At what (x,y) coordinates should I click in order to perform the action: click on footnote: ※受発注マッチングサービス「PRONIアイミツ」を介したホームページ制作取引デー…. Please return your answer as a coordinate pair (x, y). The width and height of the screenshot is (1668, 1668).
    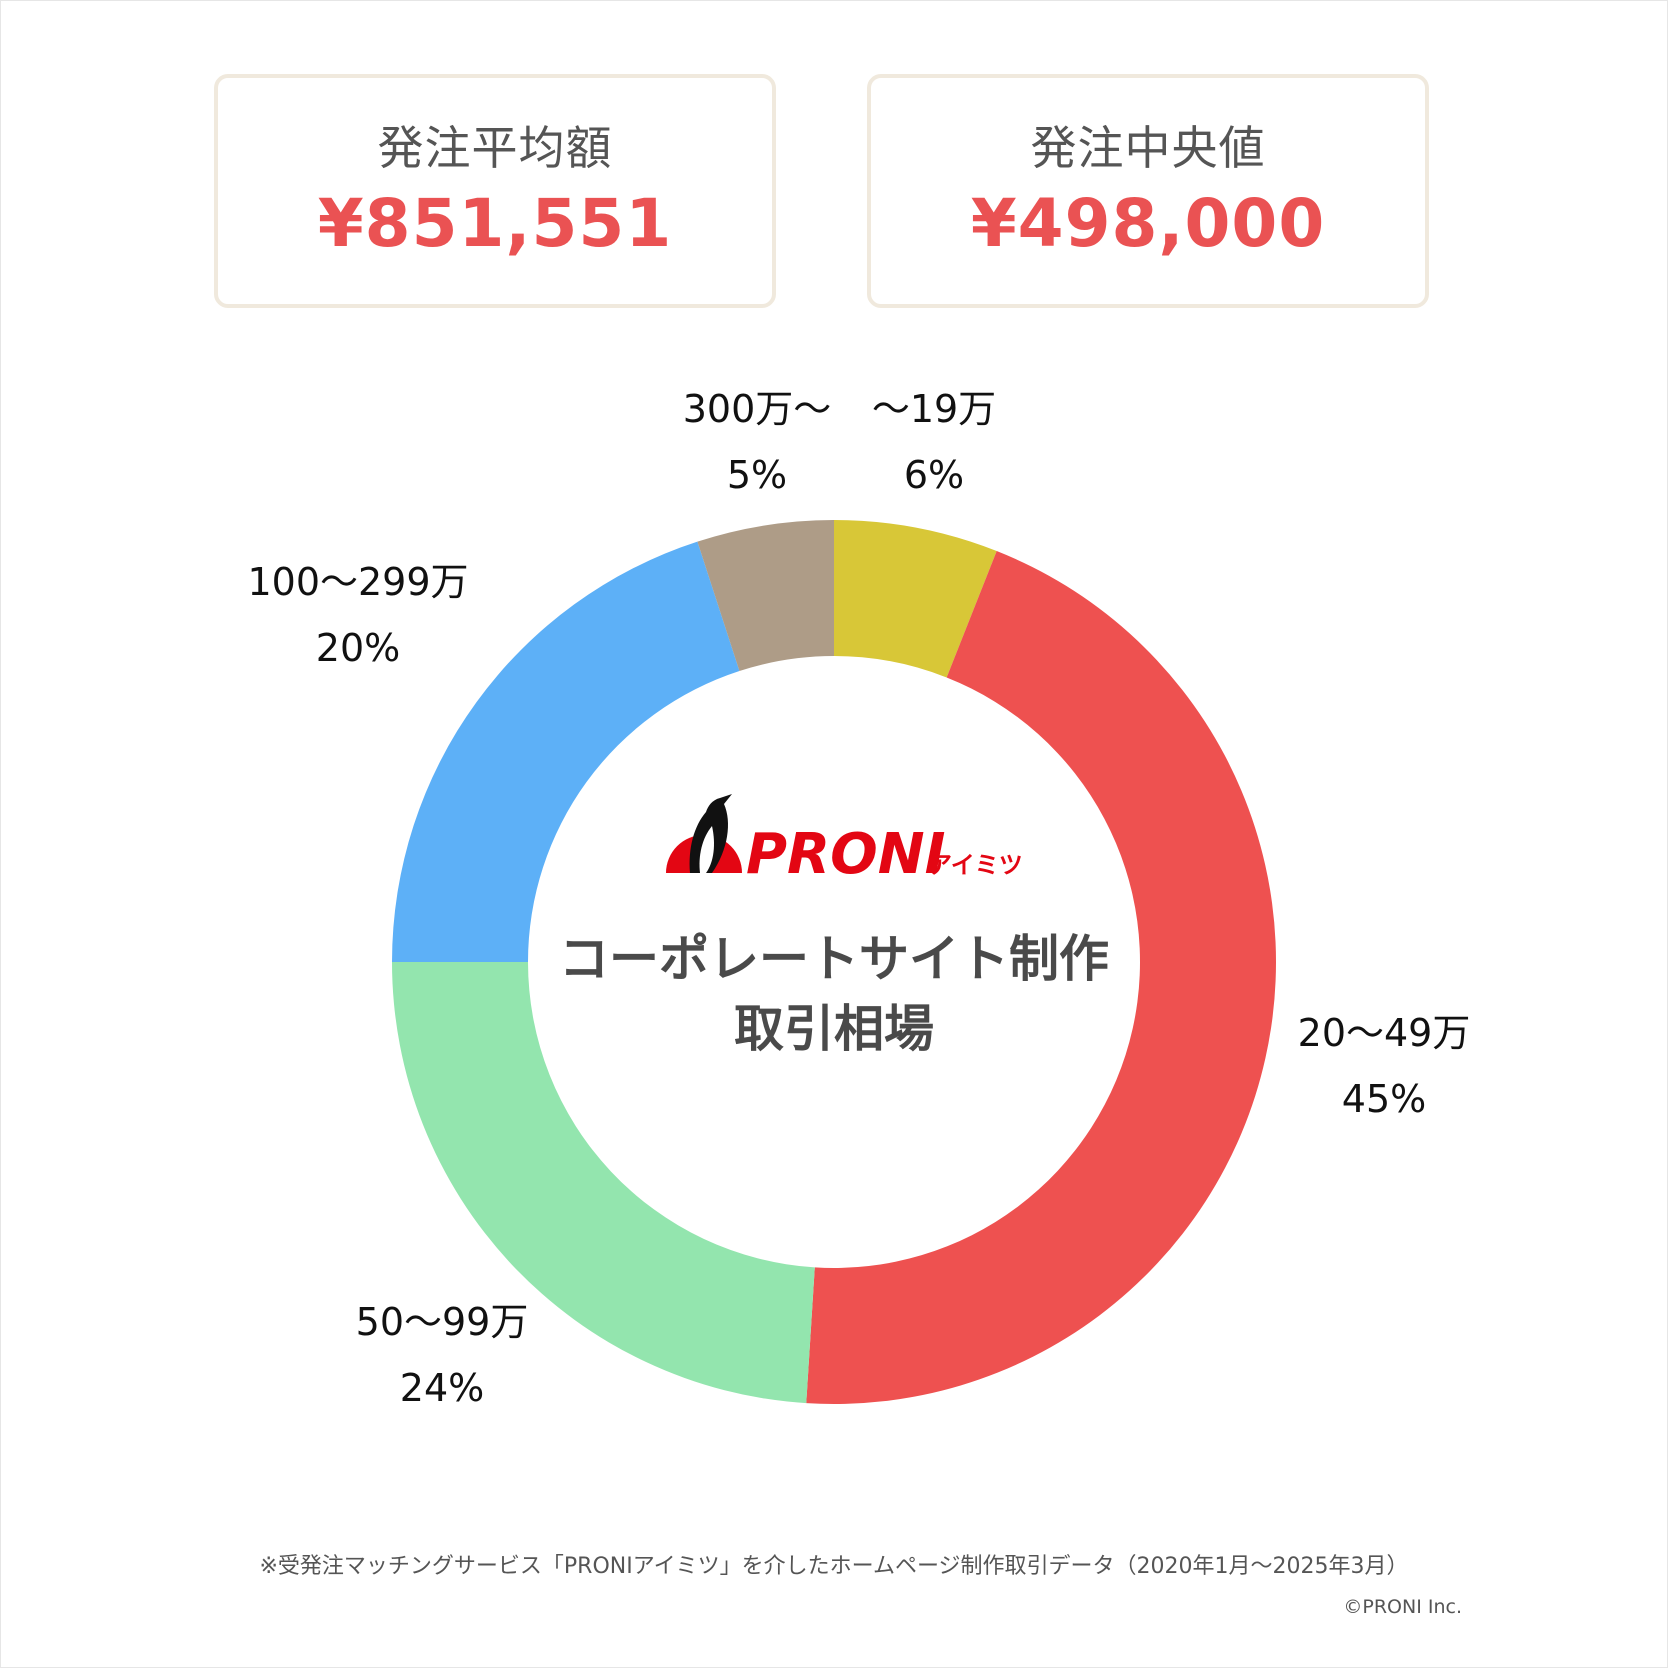
    Looking at the image, I should click on (834, 1566).